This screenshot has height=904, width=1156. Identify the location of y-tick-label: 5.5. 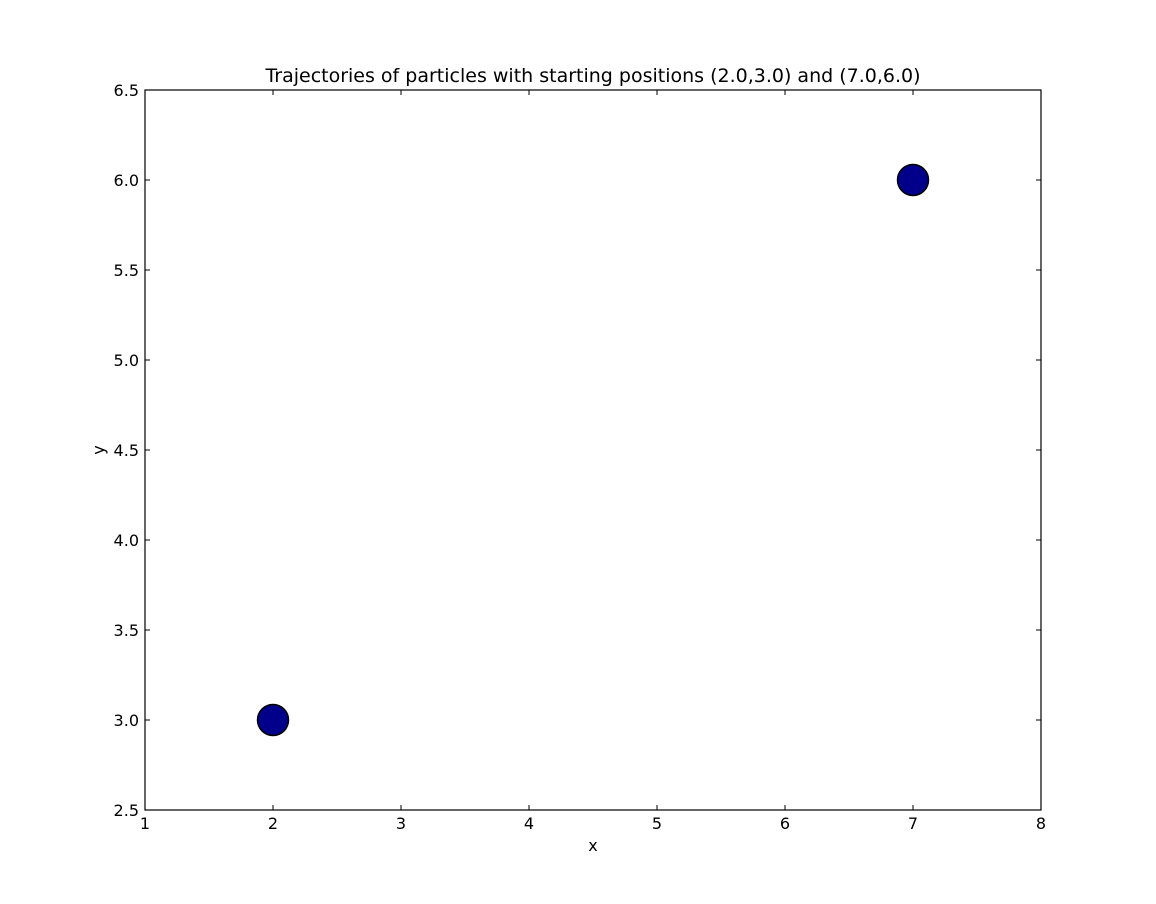
(126, 270).